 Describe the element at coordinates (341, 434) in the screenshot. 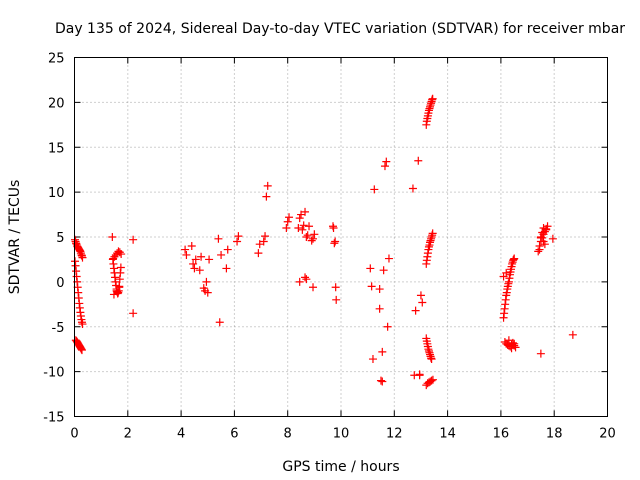

I see `x-tick-label: 10` at that location.